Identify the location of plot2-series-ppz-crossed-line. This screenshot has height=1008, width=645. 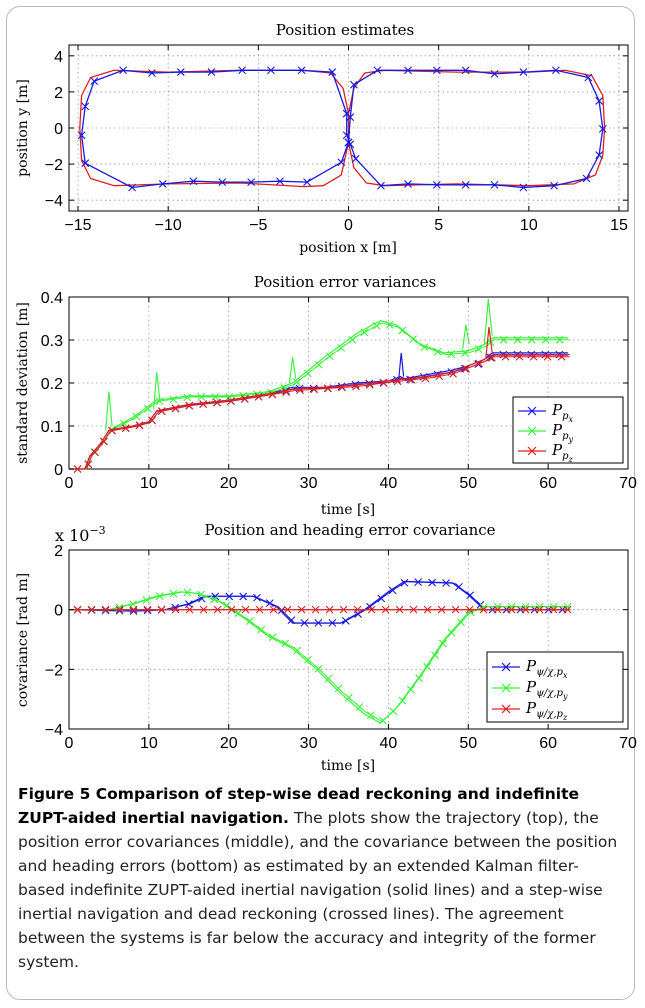
(320, 413).